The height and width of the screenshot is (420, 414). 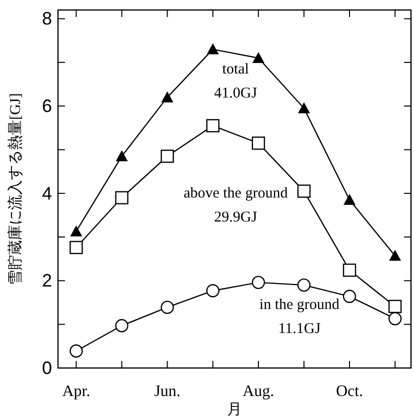 I want to click on series-label: total, so click(x=235, y=69).